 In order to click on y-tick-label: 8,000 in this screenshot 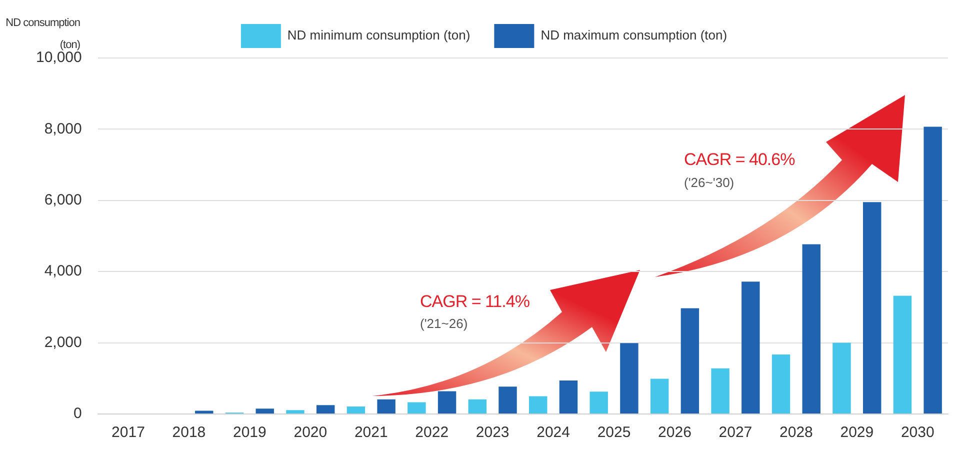, I will do `click(63, 129)`.